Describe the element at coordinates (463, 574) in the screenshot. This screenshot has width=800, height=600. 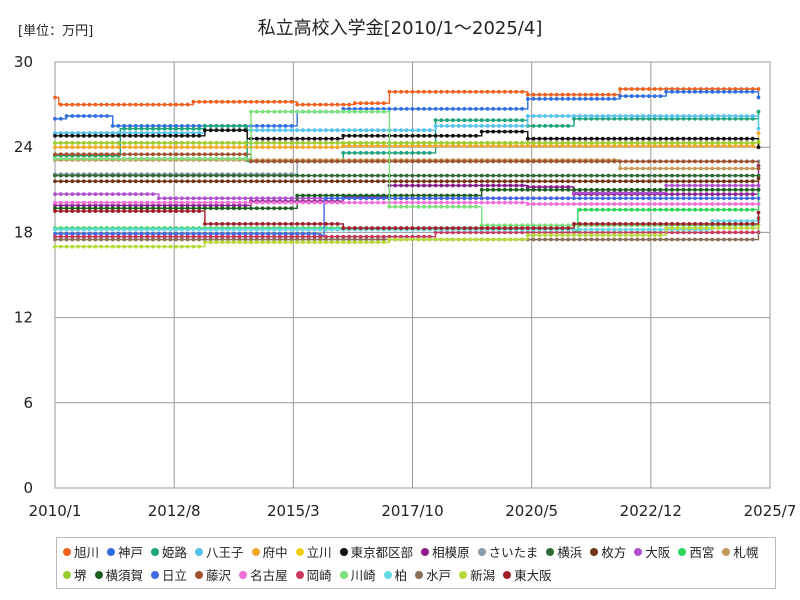
I see `legend-marker-icon` at that location.